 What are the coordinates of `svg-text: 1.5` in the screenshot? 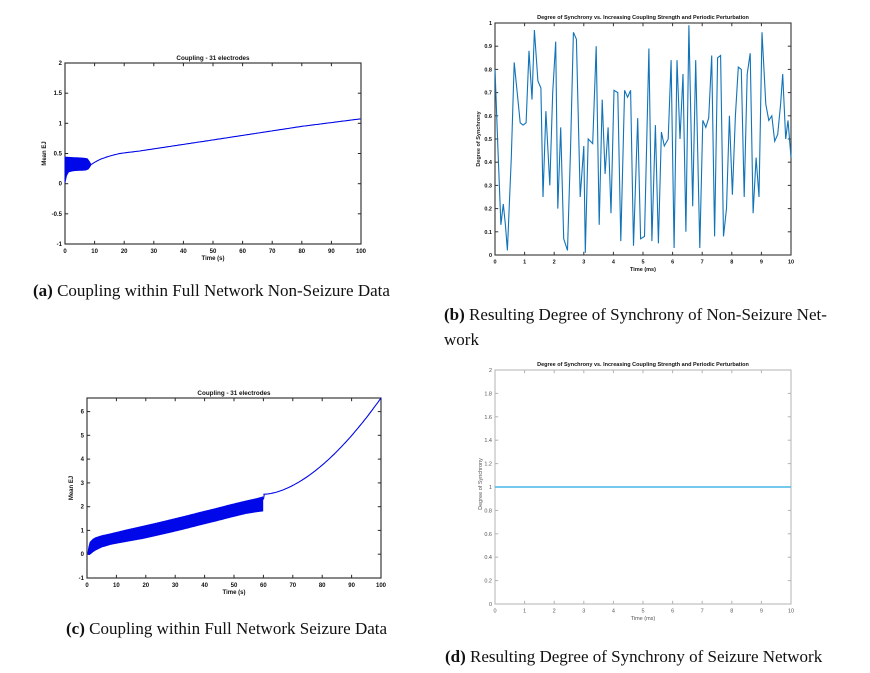 It's located at (58, 94).